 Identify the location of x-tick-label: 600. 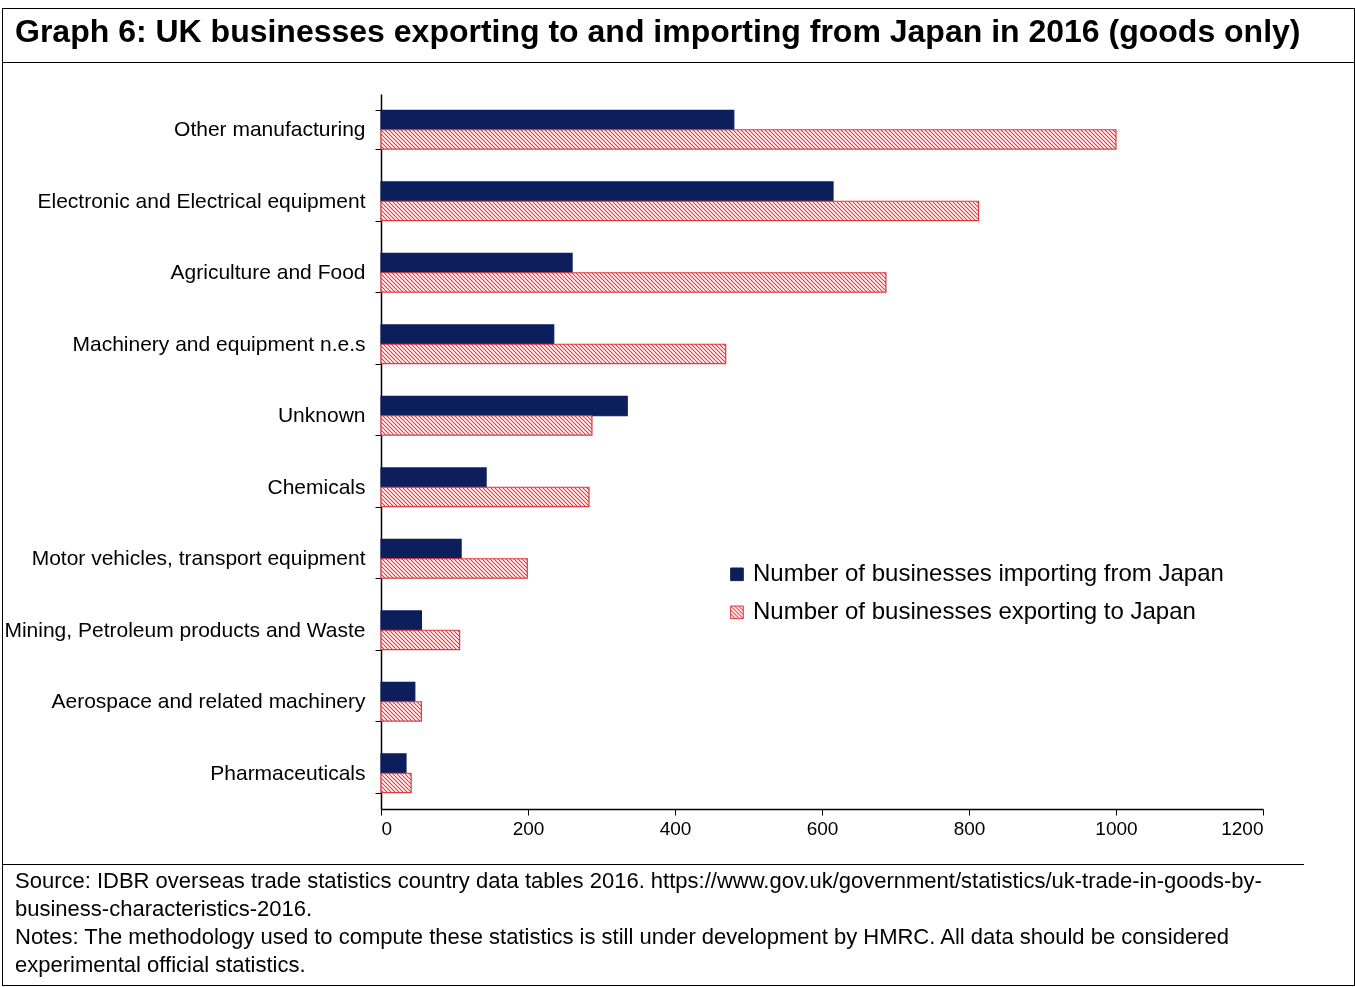
(822, 828).